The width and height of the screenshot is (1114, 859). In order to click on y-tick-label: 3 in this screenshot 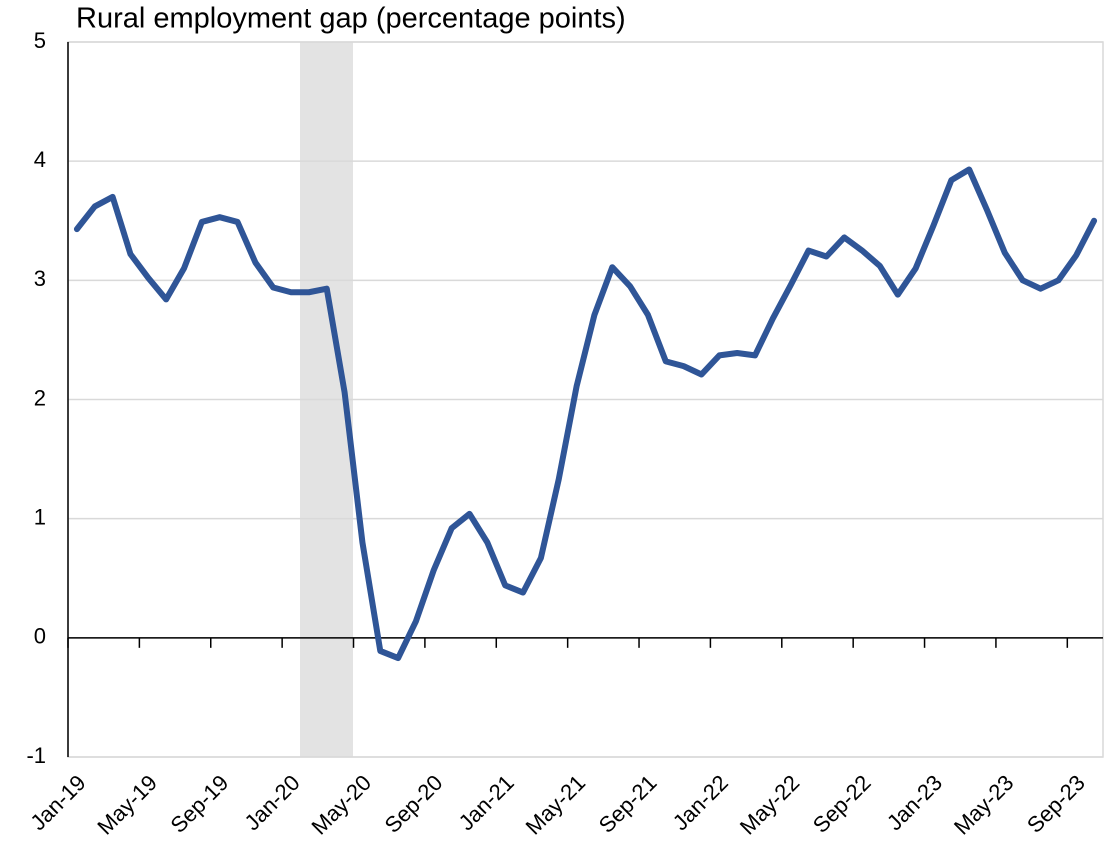, I will do `click(40, 278)`.